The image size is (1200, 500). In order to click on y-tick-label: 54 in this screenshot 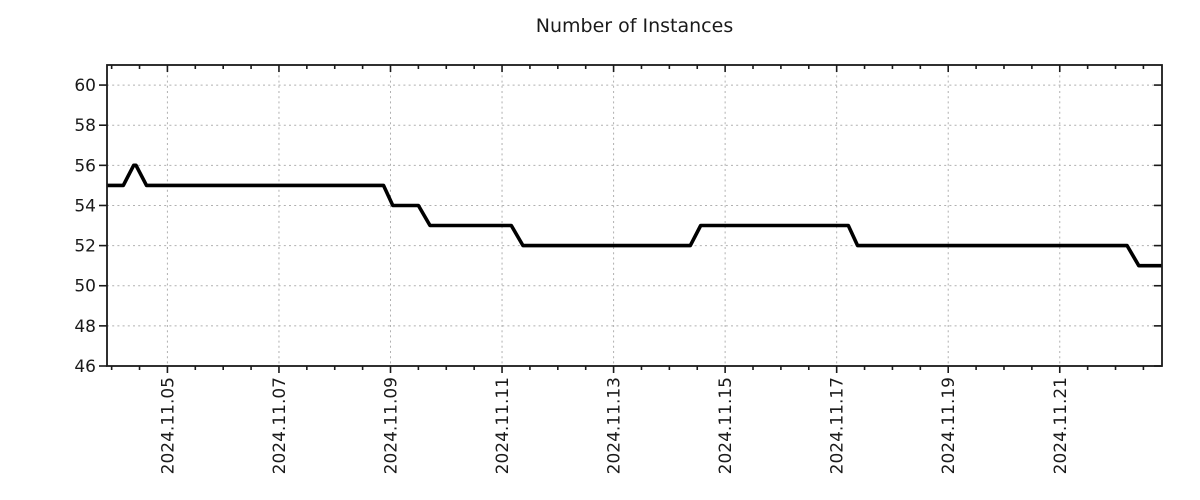, I will do `click(85, 206)`.